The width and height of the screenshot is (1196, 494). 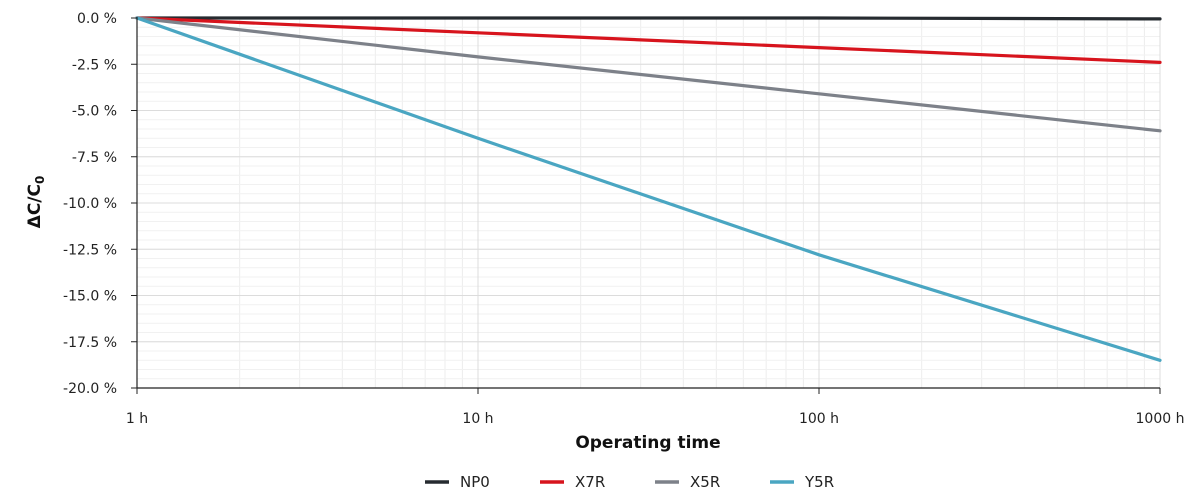 I want to click on y-tick-label: -15.0 %, so click(x=90, y=297).